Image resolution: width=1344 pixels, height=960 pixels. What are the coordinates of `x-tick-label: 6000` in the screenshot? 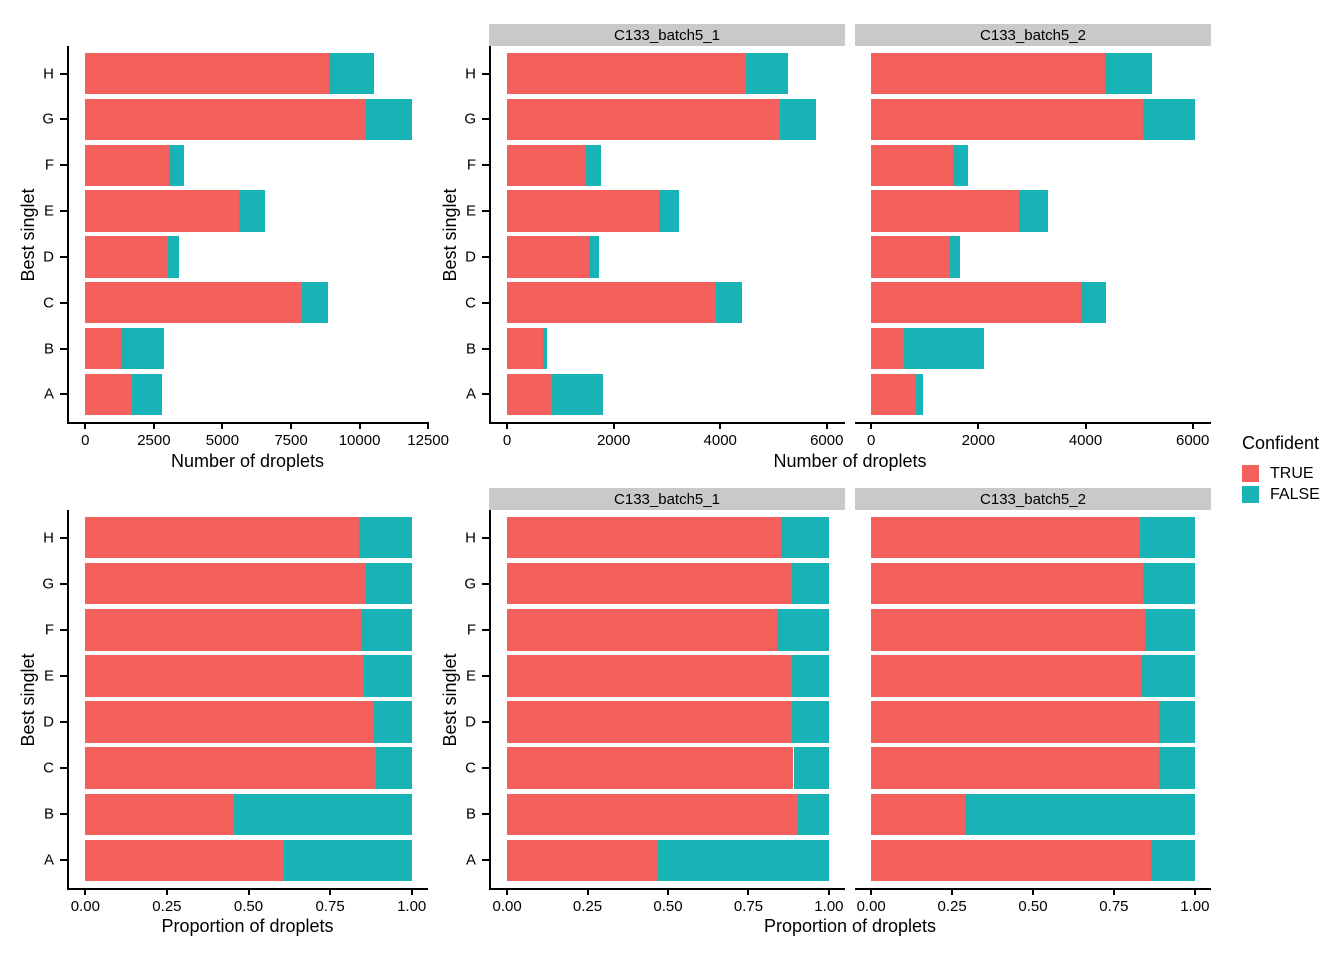 It's located at (1192, 440).